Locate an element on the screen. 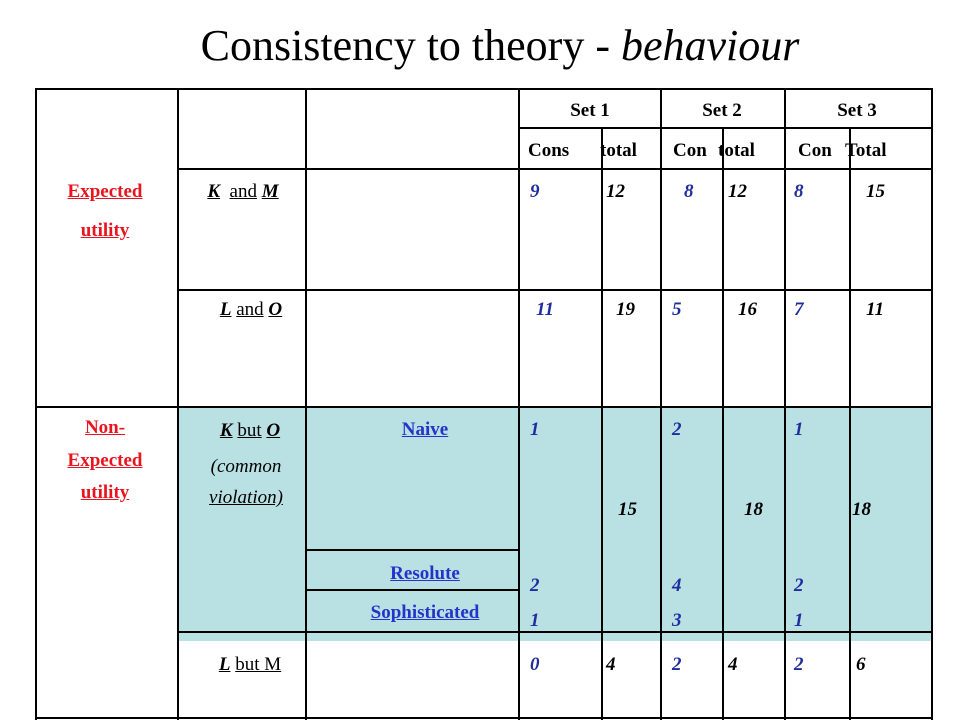  strategy-resolute: Resolute is located at coordinates (425, 573).